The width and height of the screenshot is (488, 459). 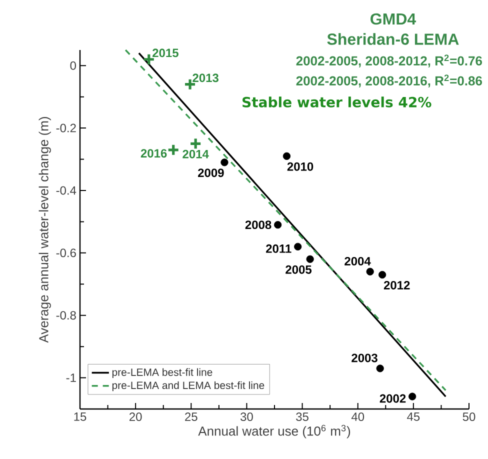 What do you see at coordinates (66, 128) in the screenshot?
I see `y-tick-label: -0.2` at bounding box center [66, 128].